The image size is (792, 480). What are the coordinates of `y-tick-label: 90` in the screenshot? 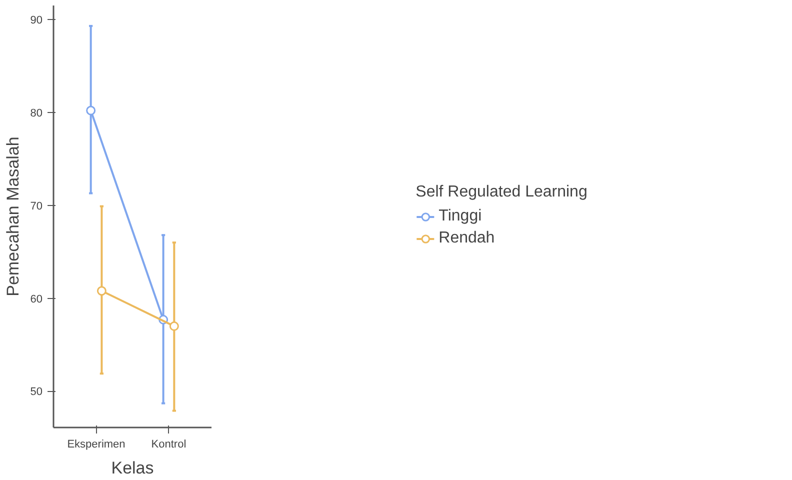 It's located at (36, 20).